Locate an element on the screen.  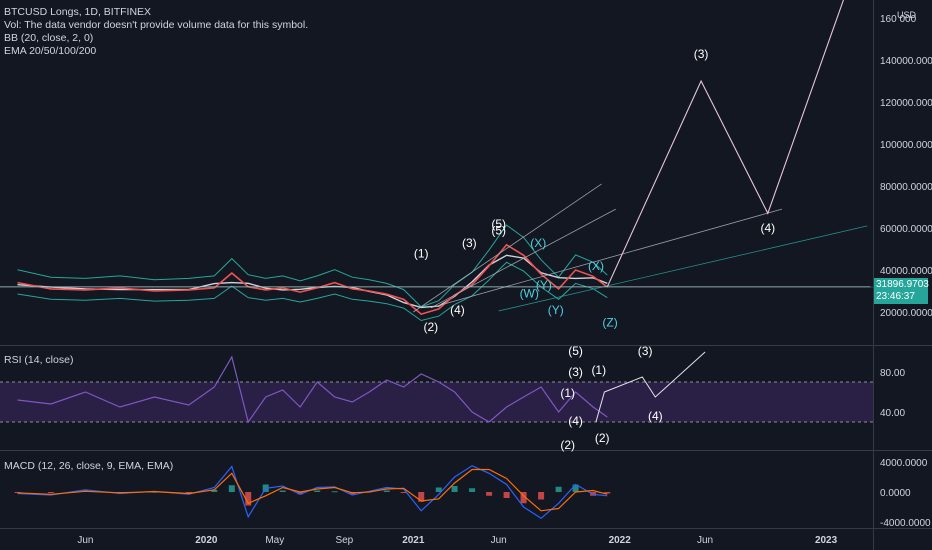
time-axis-tick: 2022 is located at coordinates (620, 540).